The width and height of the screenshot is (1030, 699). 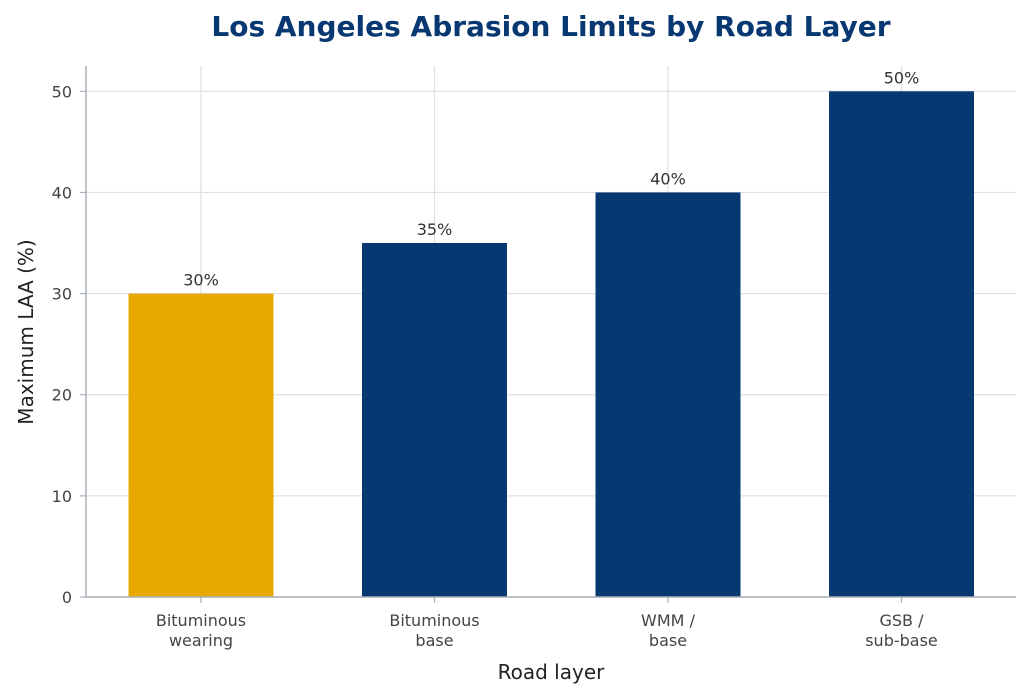 I want to click on x-tick-label: WMM / base, so click(x=668, y=630).